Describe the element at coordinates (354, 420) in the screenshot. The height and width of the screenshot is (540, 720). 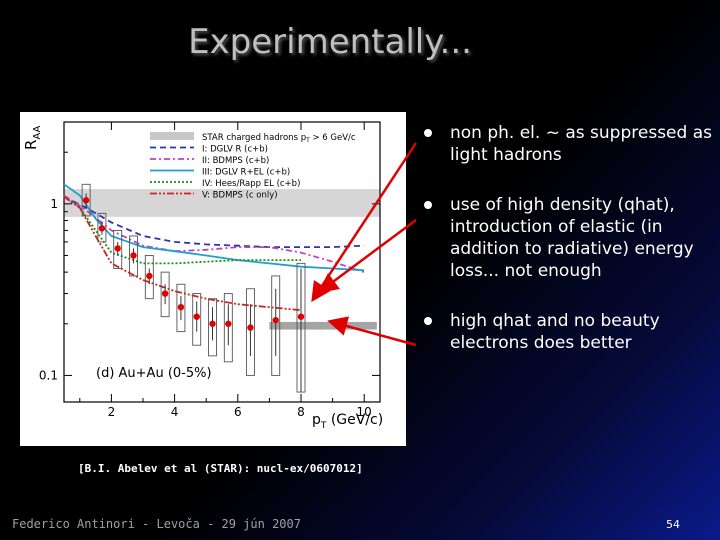
I see `x-axis-label-unit: (GeV/c)` at that location.